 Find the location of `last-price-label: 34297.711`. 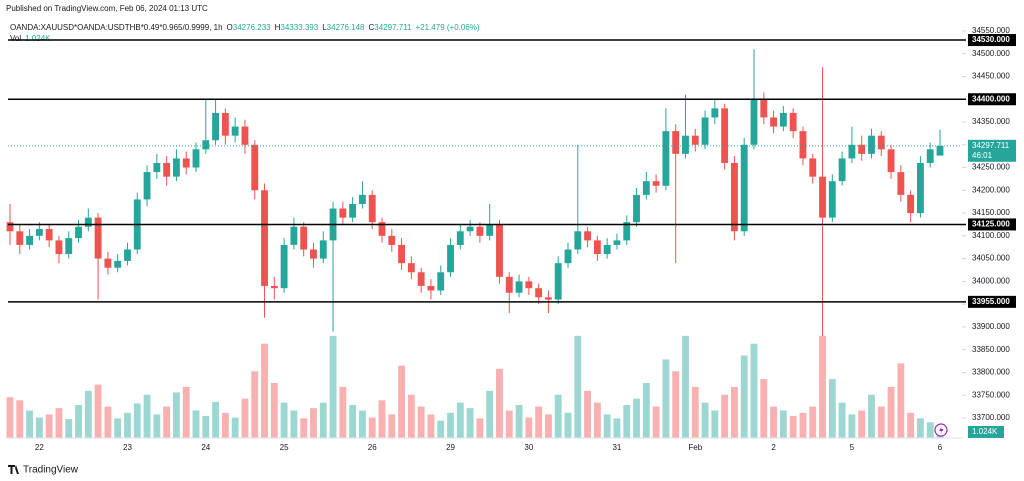

last-price-label: 34297.711 is located at coordinates (991, 145).